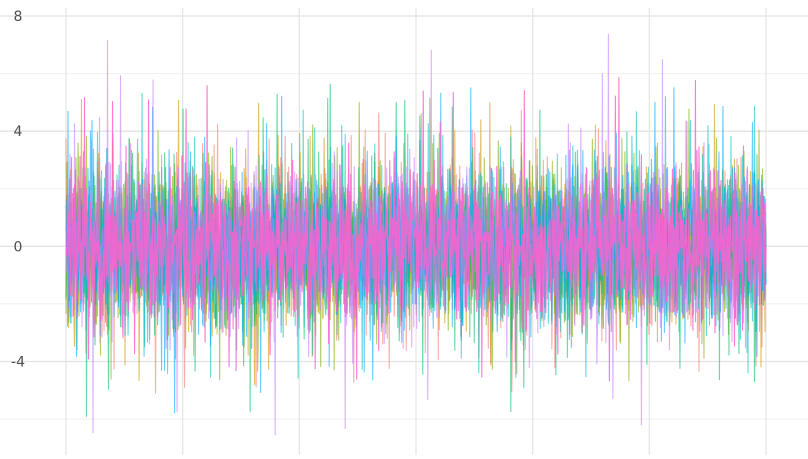  I want to click on y-tick-label: 4, so click(18, 132).